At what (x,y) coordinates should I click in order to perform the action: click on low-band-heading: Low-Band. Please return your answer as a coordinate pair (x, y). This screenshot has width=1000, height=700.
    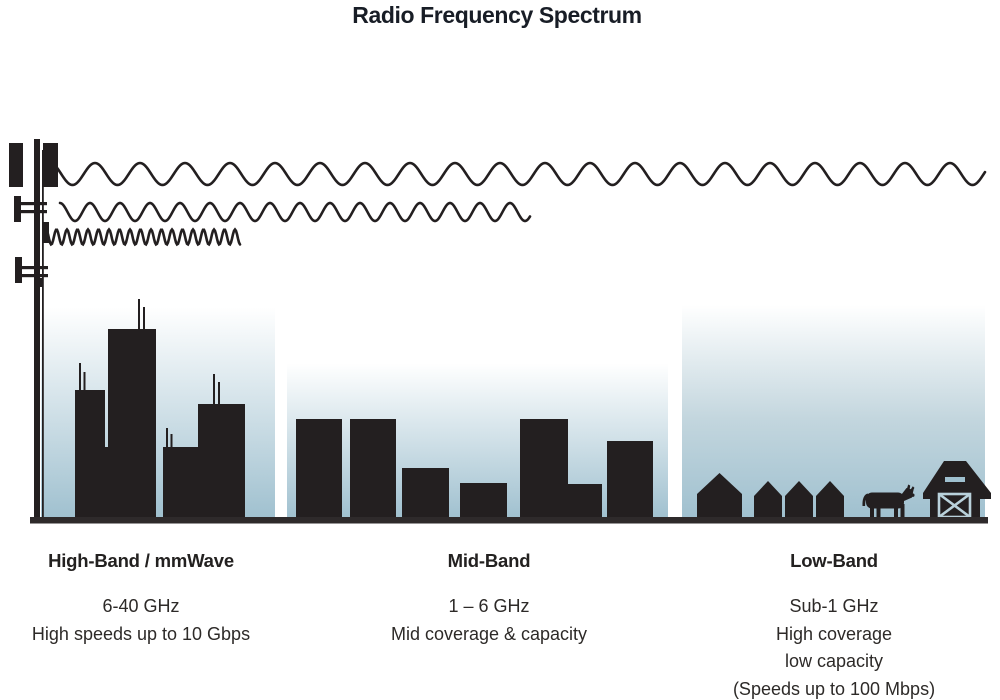
    Looking at the image, I should click on (834, 560).